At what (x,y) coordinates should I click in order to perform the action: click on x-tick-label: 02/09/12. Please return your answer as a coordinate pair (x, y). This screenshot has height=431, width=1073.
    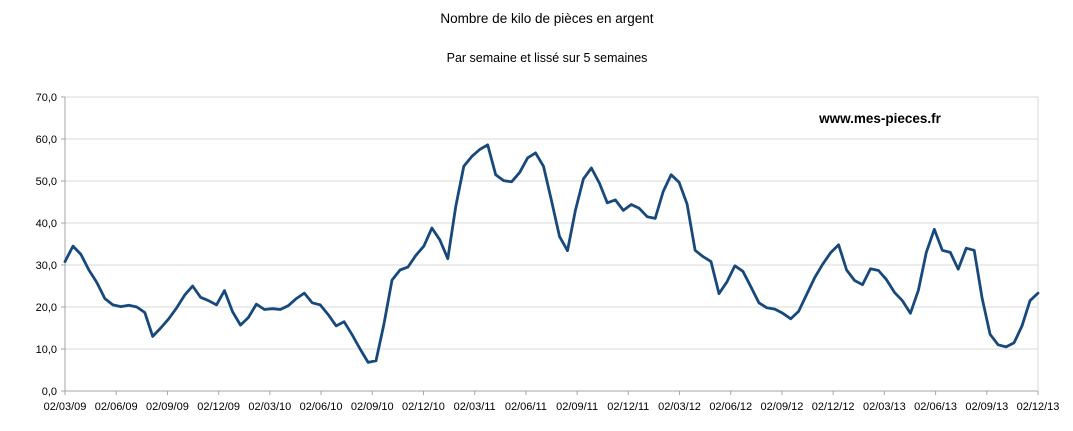
    Looking at the image, I should click on (782, 407).